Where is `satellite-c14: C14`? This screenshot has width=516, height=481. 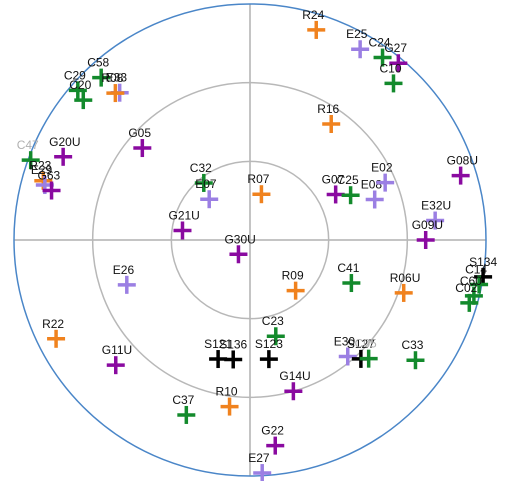 satellite-c14: C14 is located at coordinates (477, 278).